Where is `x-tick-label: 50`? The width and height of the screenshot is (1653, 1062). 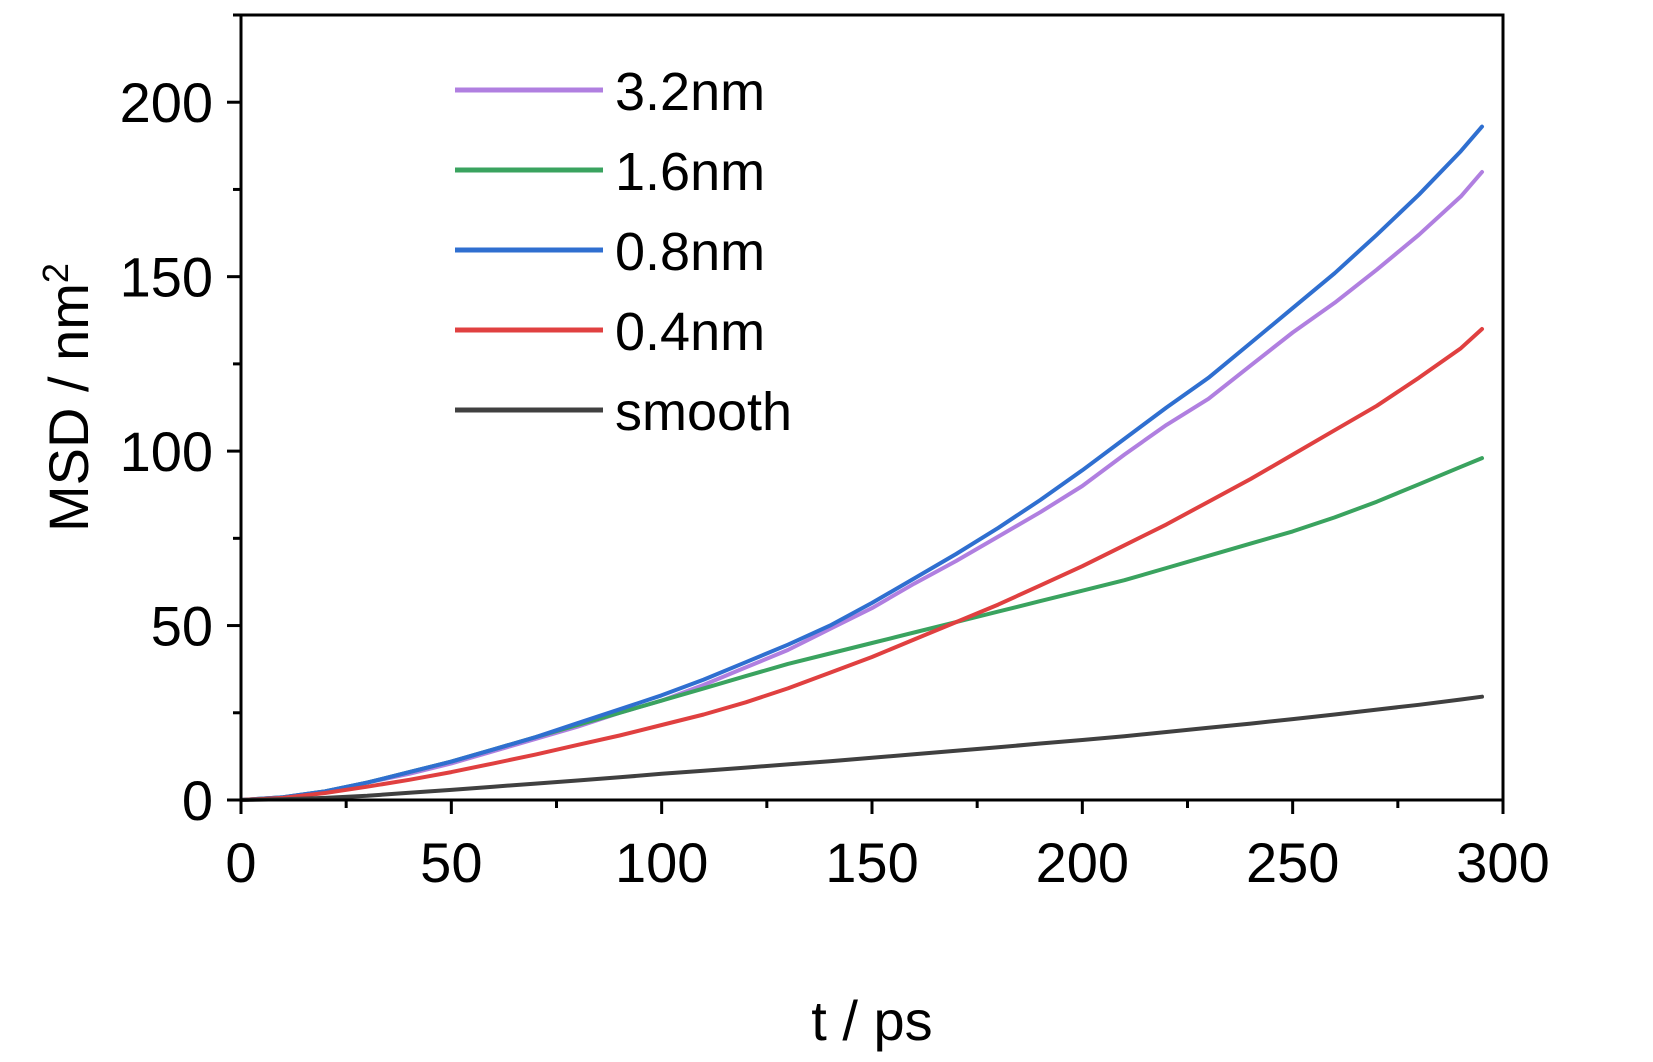 x-tick-label: 50 is located at coordinates (451, 862).